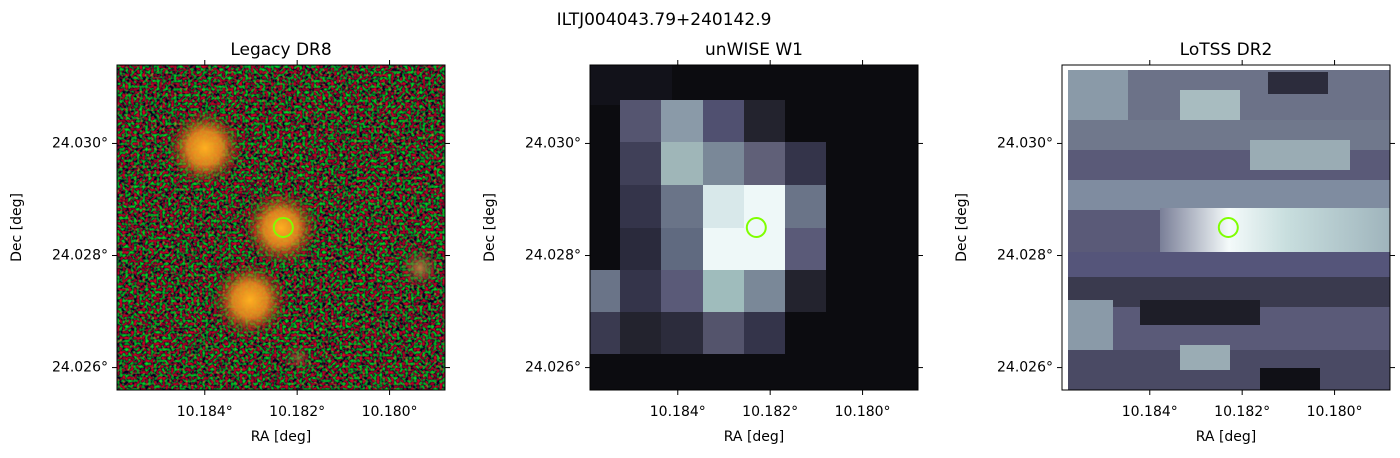 Image resolution: width=1400 pixels, height=458 pixels. I want to click on panel-title: unWISE W1, so click(754, 50).